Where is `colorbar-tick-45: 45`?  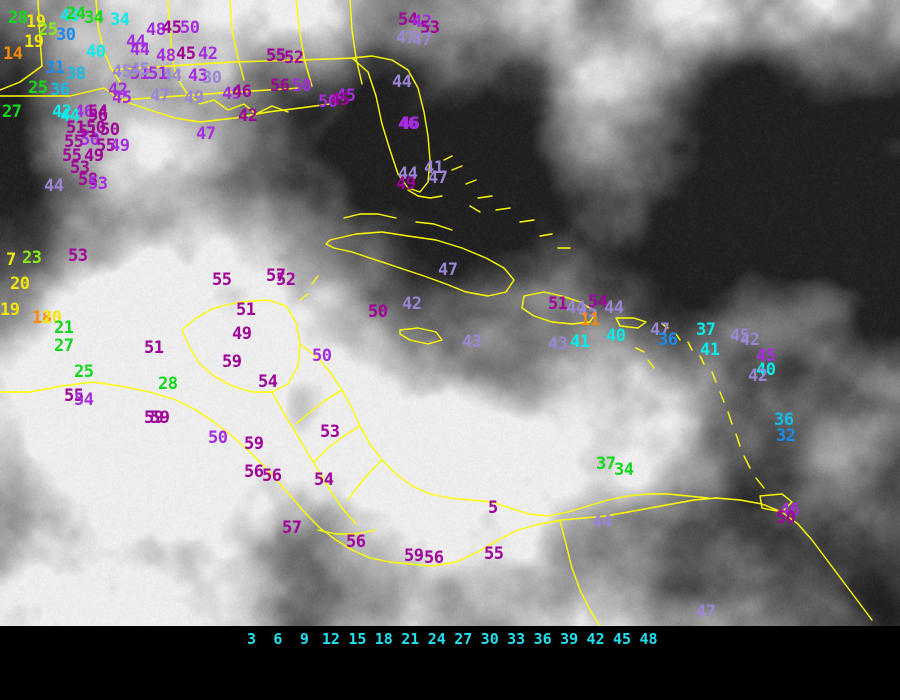
colorbar-tick-45: 45 is located at coordinates (622, 639).